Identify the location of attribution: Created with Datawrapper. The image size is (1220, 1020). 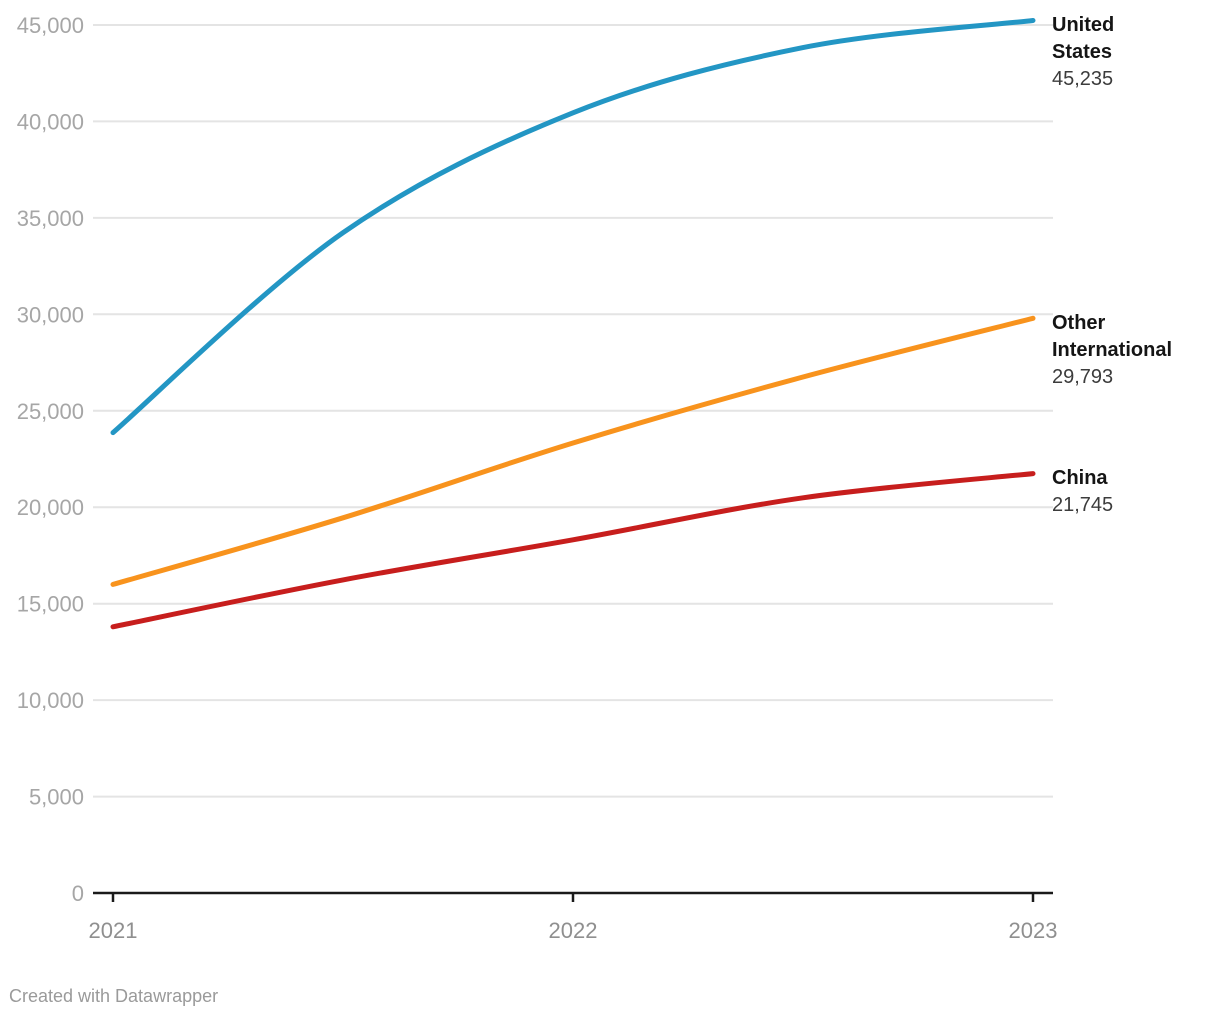
(114, 996).